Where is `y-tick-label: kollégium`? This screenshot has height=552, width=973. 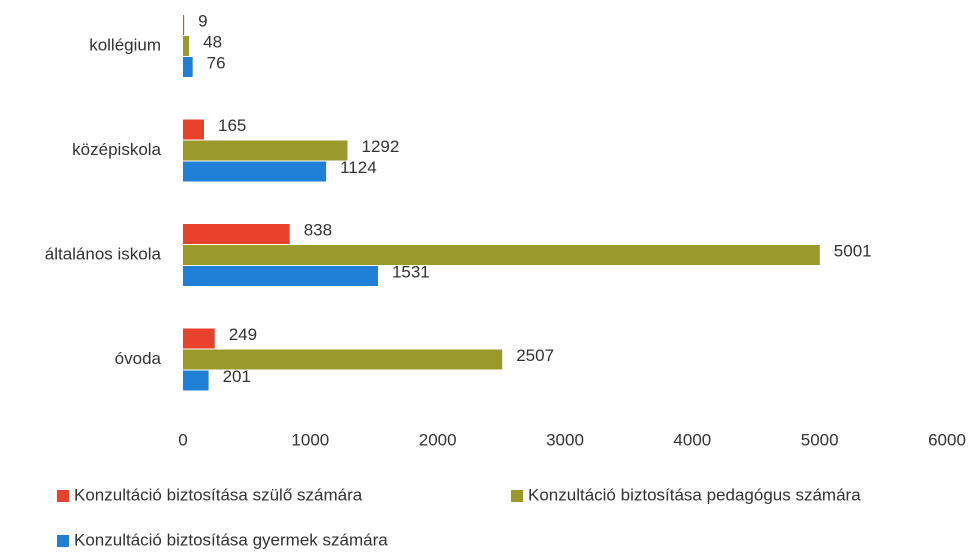 y-tick-label: kollégium is located at coordinates (125, 44).